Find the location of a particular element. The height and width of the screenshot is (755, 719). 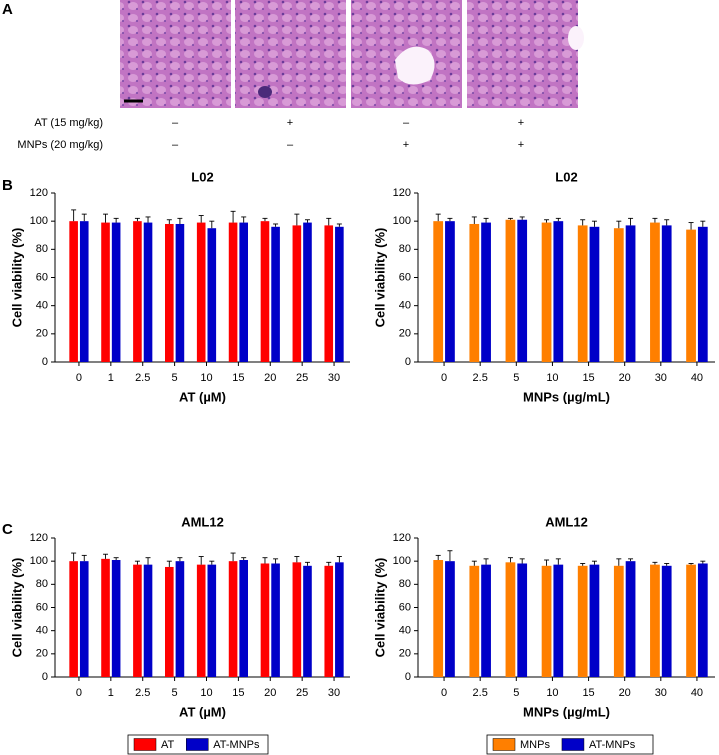

legend-label: AT-MNPs is located at coordinates (236, 745).